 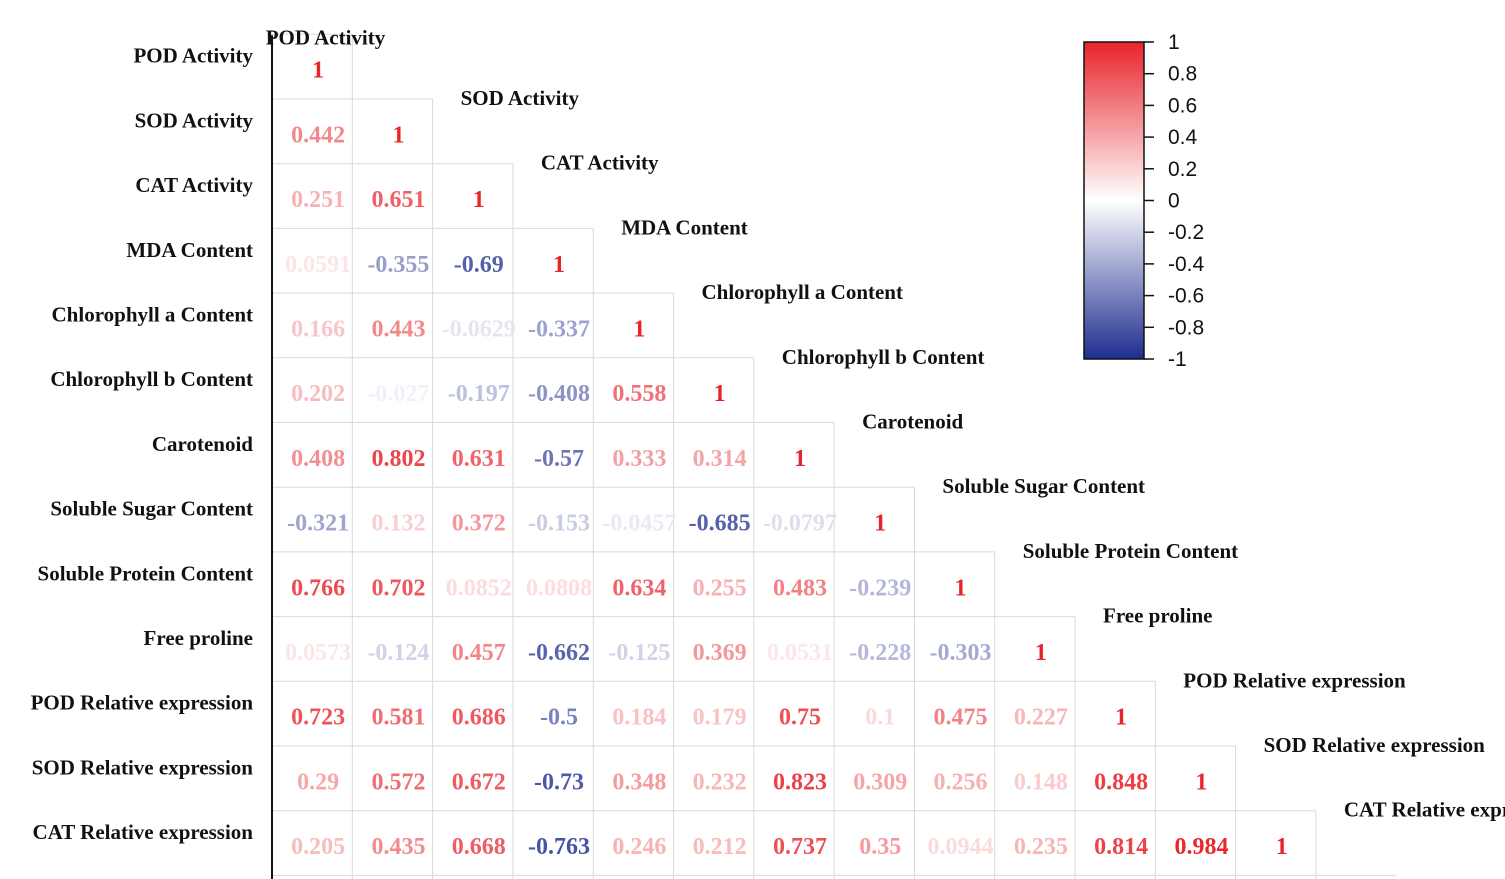 What do you see at coordinates (152, 314) in the screenshot?
I see `row-label-chlorophyll-a-content: Chlorophyll a Content` at bounding box center [152, 314].